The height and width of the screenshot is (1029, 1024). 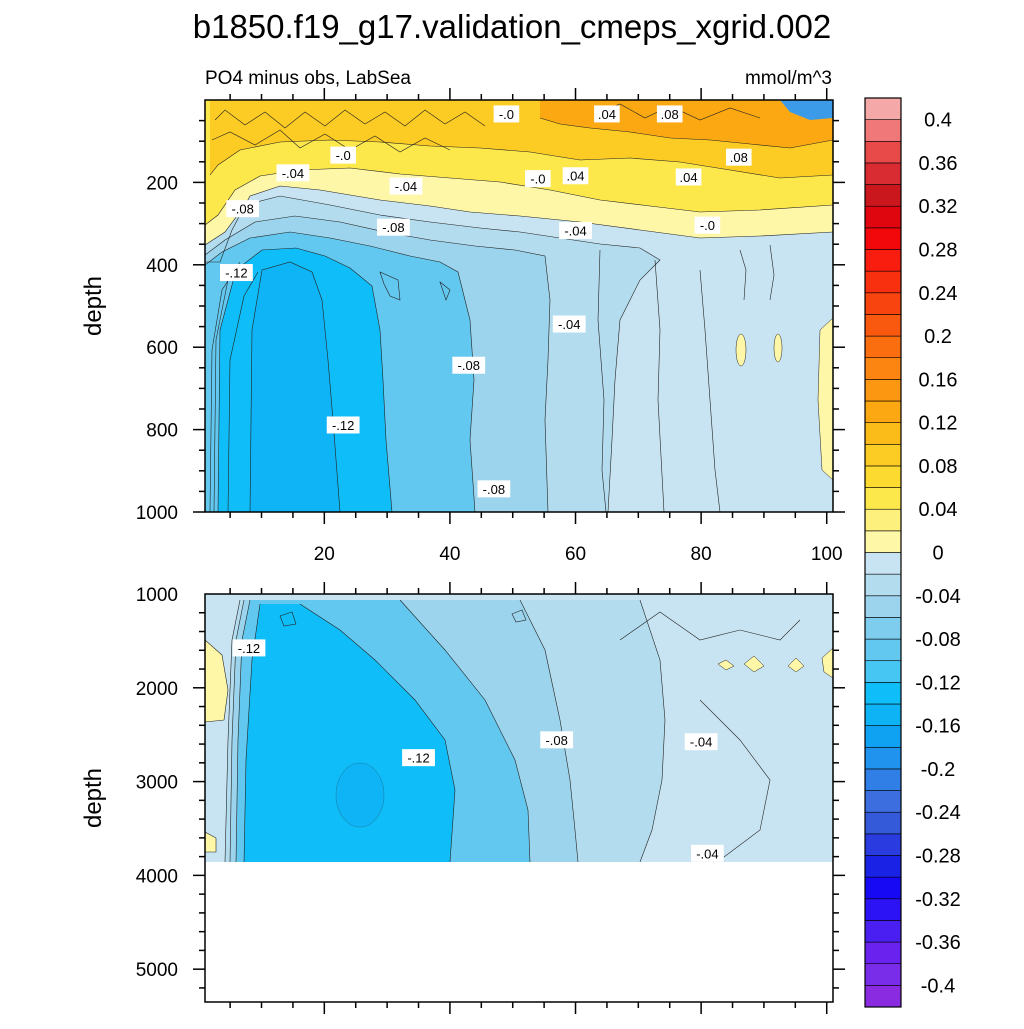 I want to click on colorbar-label: 0.4, so click(x=938, y=121).